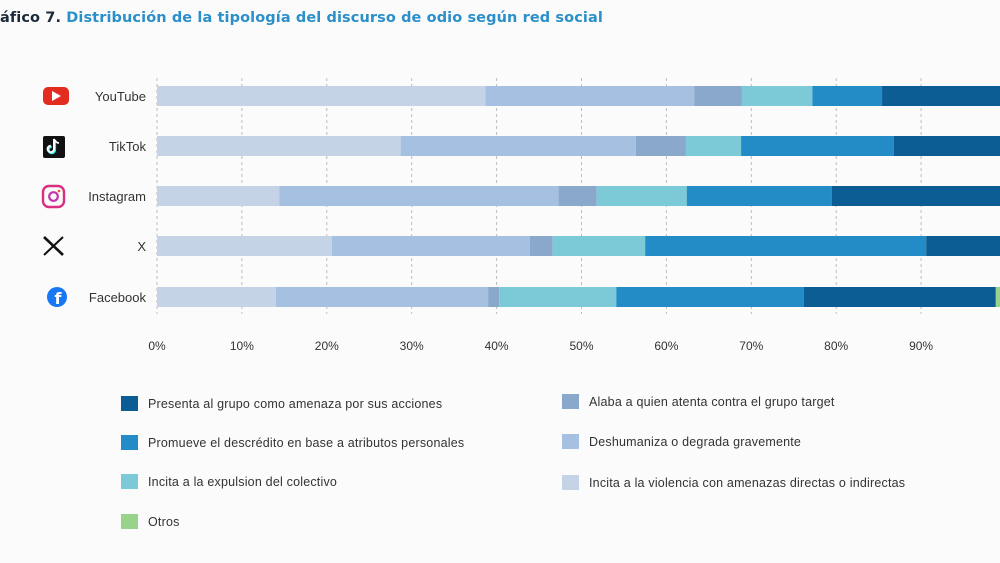 Image resolution: width=1000 pixels, height=563 pixels. Describe the element at coordinates (695, 441) in the screenshot. I see `legend-label: Deshumaniza o degrada gravemente` at that location.